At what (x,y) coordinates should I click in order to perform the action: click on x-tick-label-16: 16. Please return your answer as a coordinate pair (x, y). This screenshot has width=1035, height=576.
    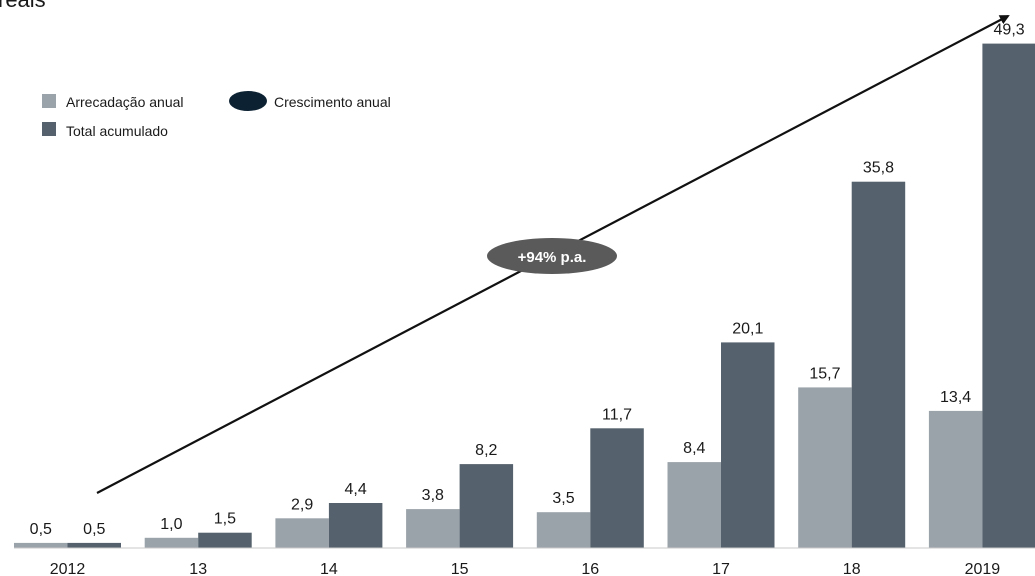
    Looking at the image, I should click on (590, 568).